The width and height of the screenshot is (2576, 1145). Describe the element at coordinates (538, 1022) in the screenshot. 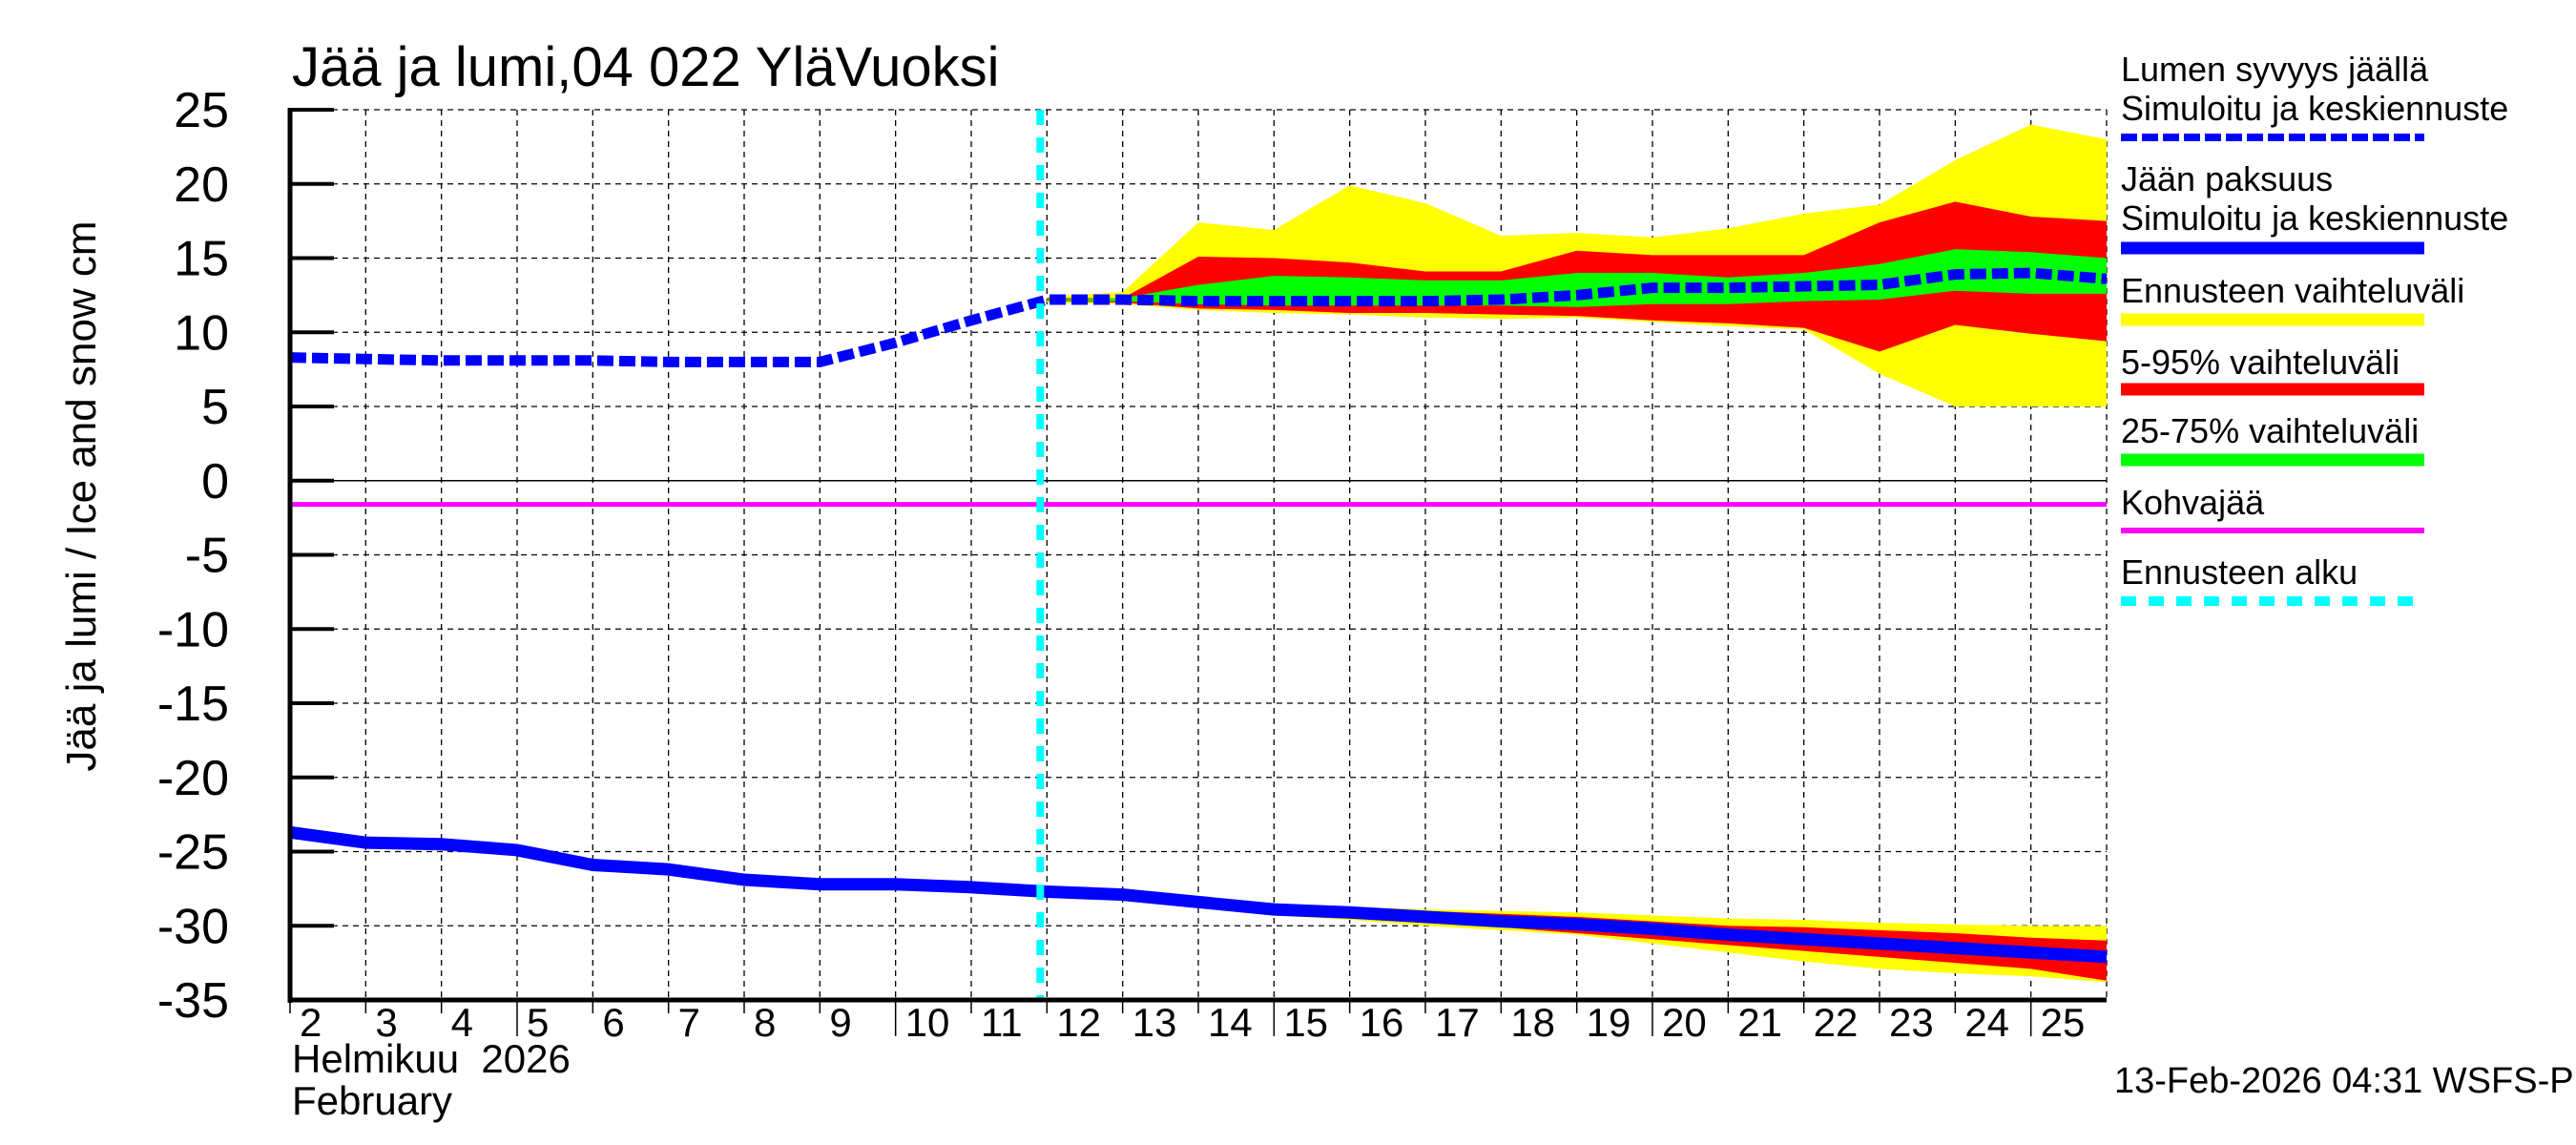

I see `x-tick-label: 5` at that location.